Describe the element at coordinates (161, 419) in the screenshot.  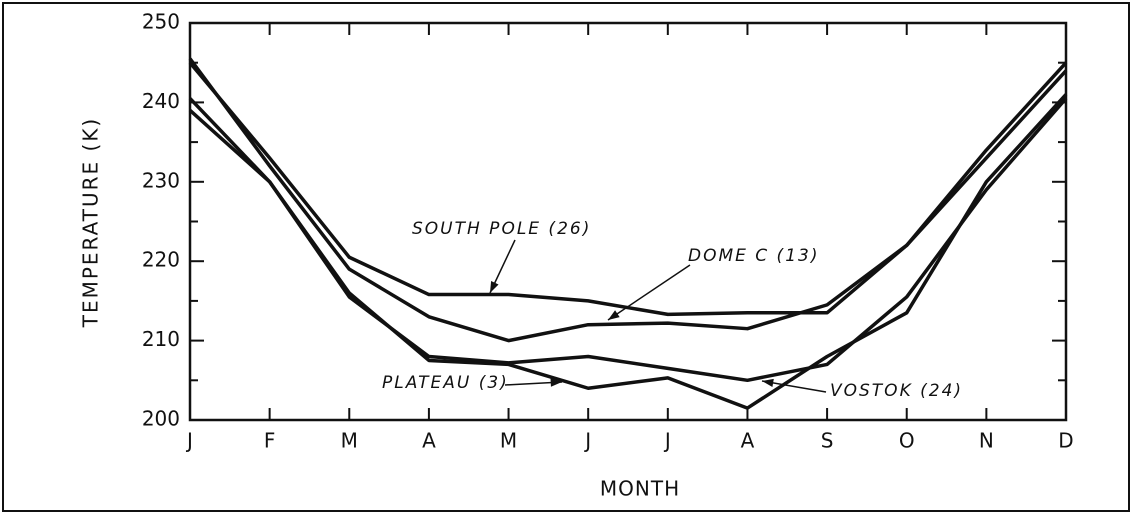
I see `y-tick-label: 200` at that location.